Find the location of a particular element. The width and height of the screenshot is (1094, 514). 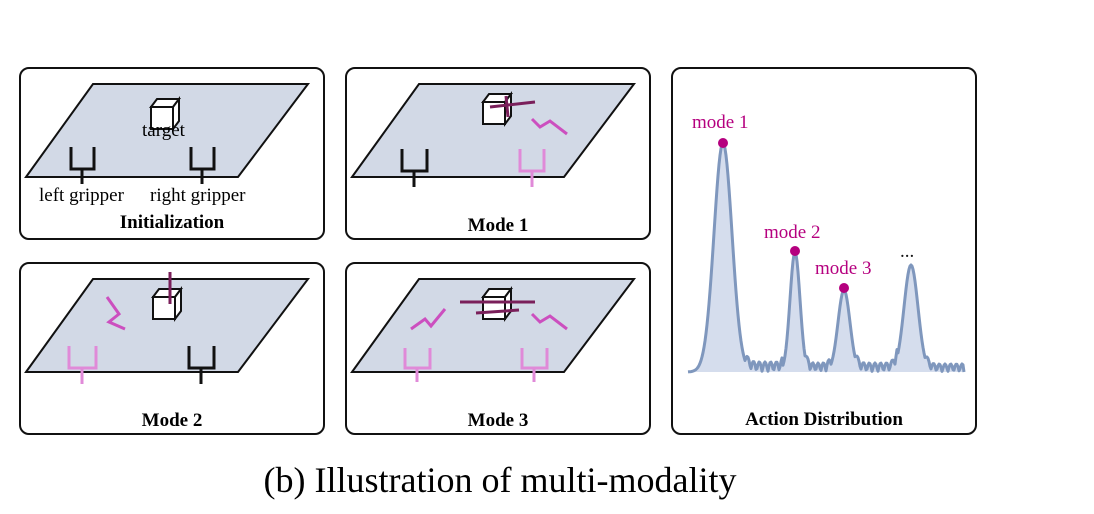

distribution-curve is located at coordinates (826, 257).